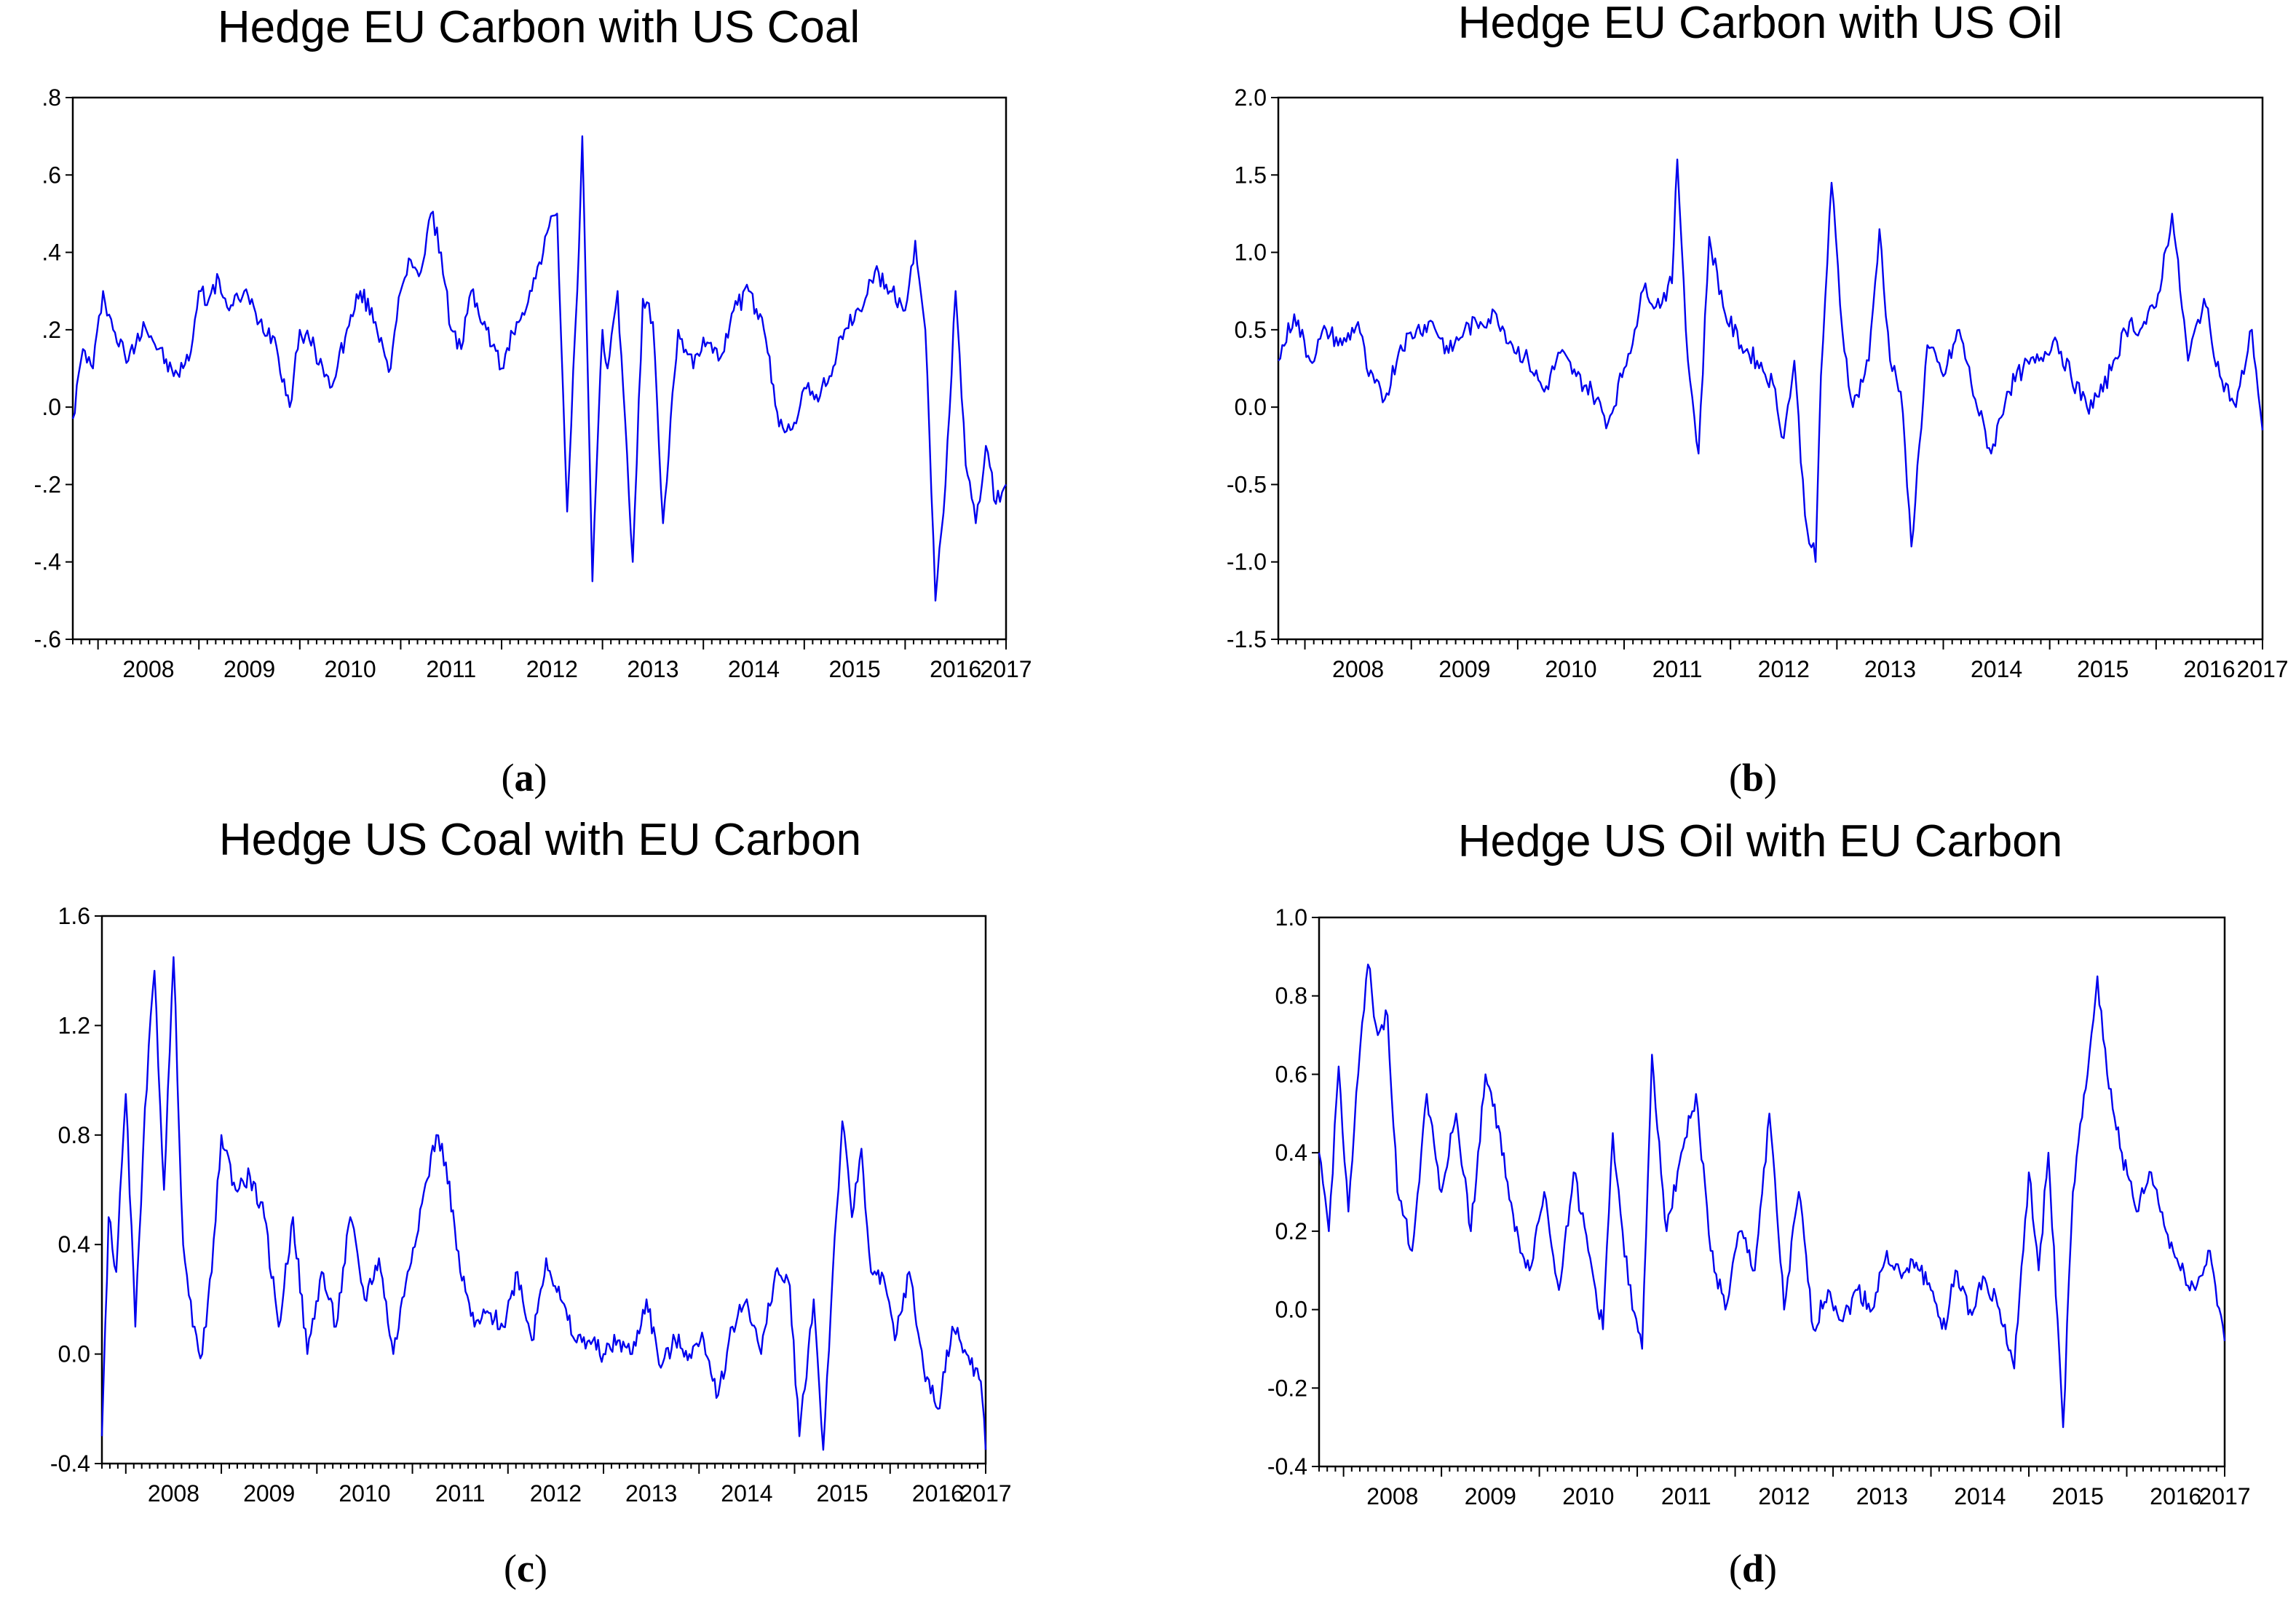 This screenshot has height=1599, width=2296. I want to click on series-line-d, so click(1772, 1196).